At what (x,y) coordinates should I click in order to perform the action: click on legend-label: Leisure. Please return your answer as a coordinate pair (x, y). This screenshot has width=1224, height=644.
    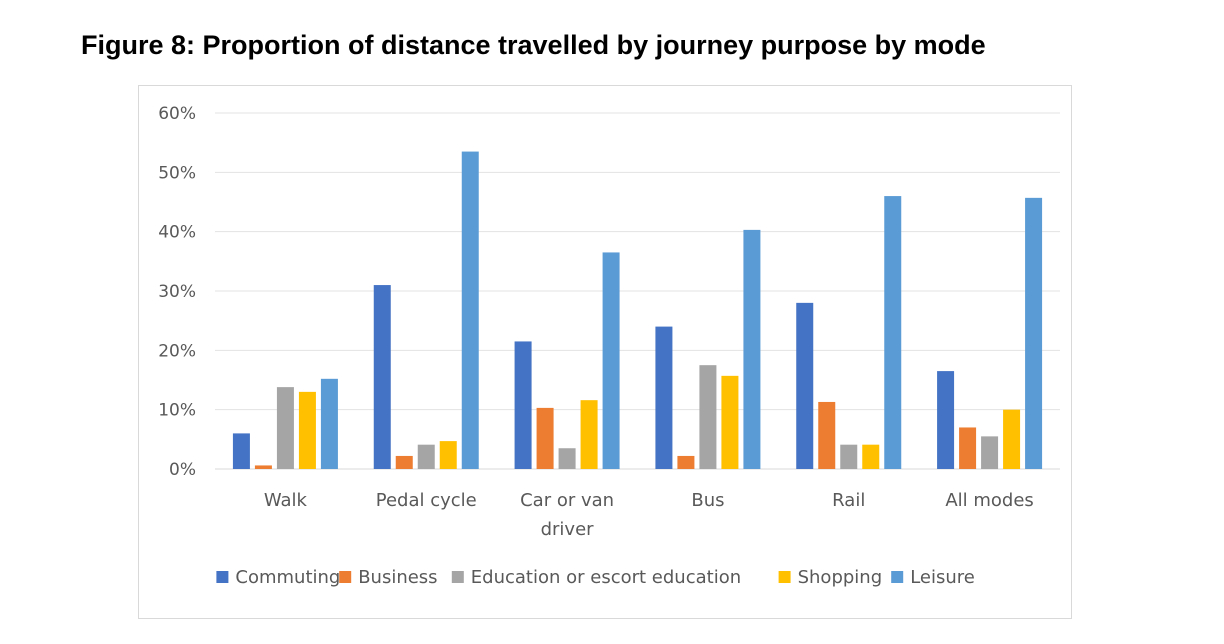
    Looking at the image, I should click on (942, 577).